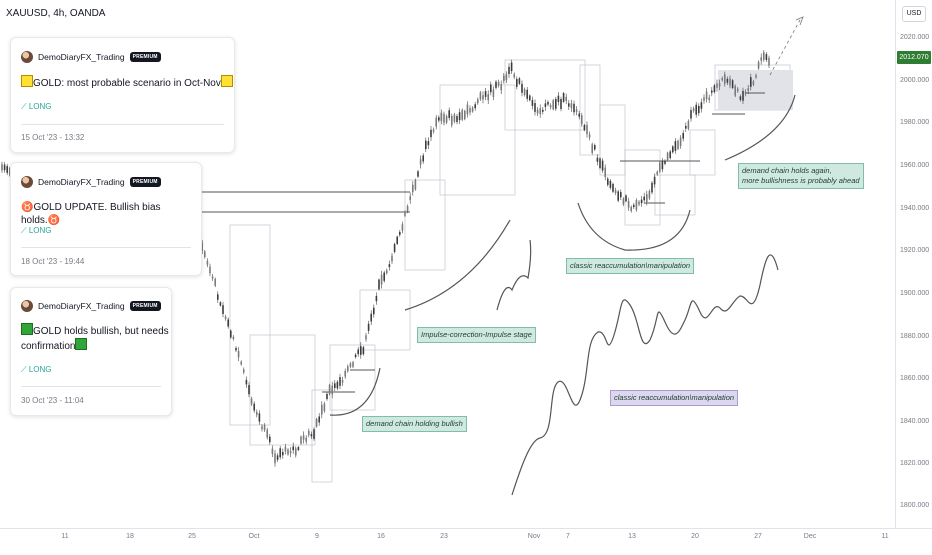 This screenshot has width=932, height=555. I want to click on time-tick: 16, so click(381, 536).